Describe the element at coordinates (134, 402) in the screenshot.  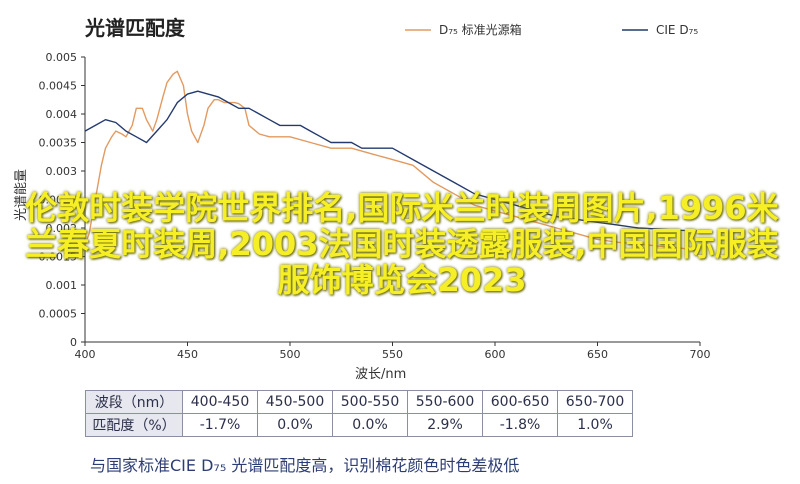
I see `table-header-band: 波段（nm）` at that location.